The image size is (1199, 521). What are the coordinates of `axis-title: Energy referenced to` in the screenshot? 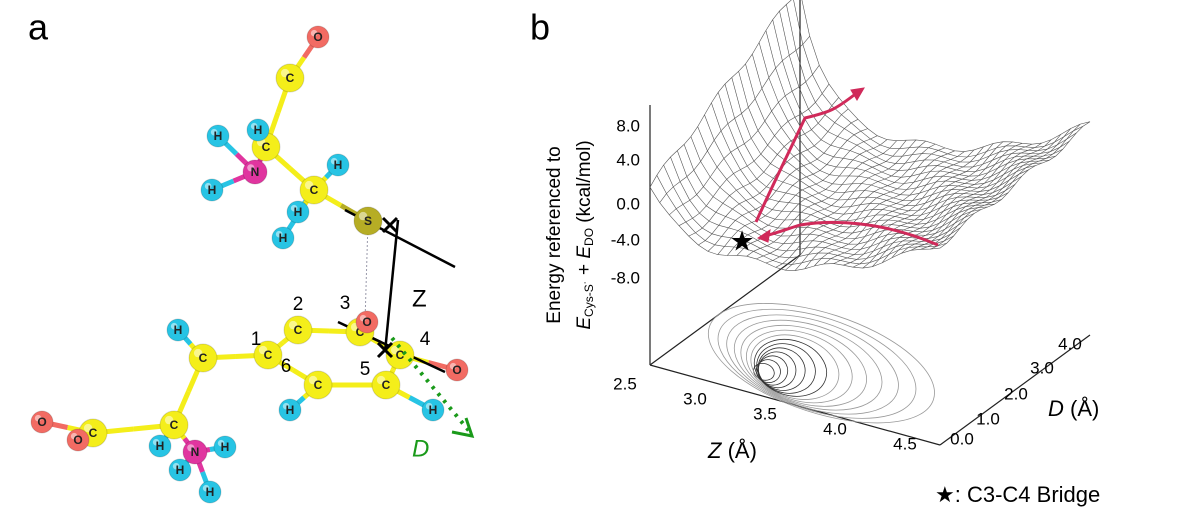 It's located at (554, 234).